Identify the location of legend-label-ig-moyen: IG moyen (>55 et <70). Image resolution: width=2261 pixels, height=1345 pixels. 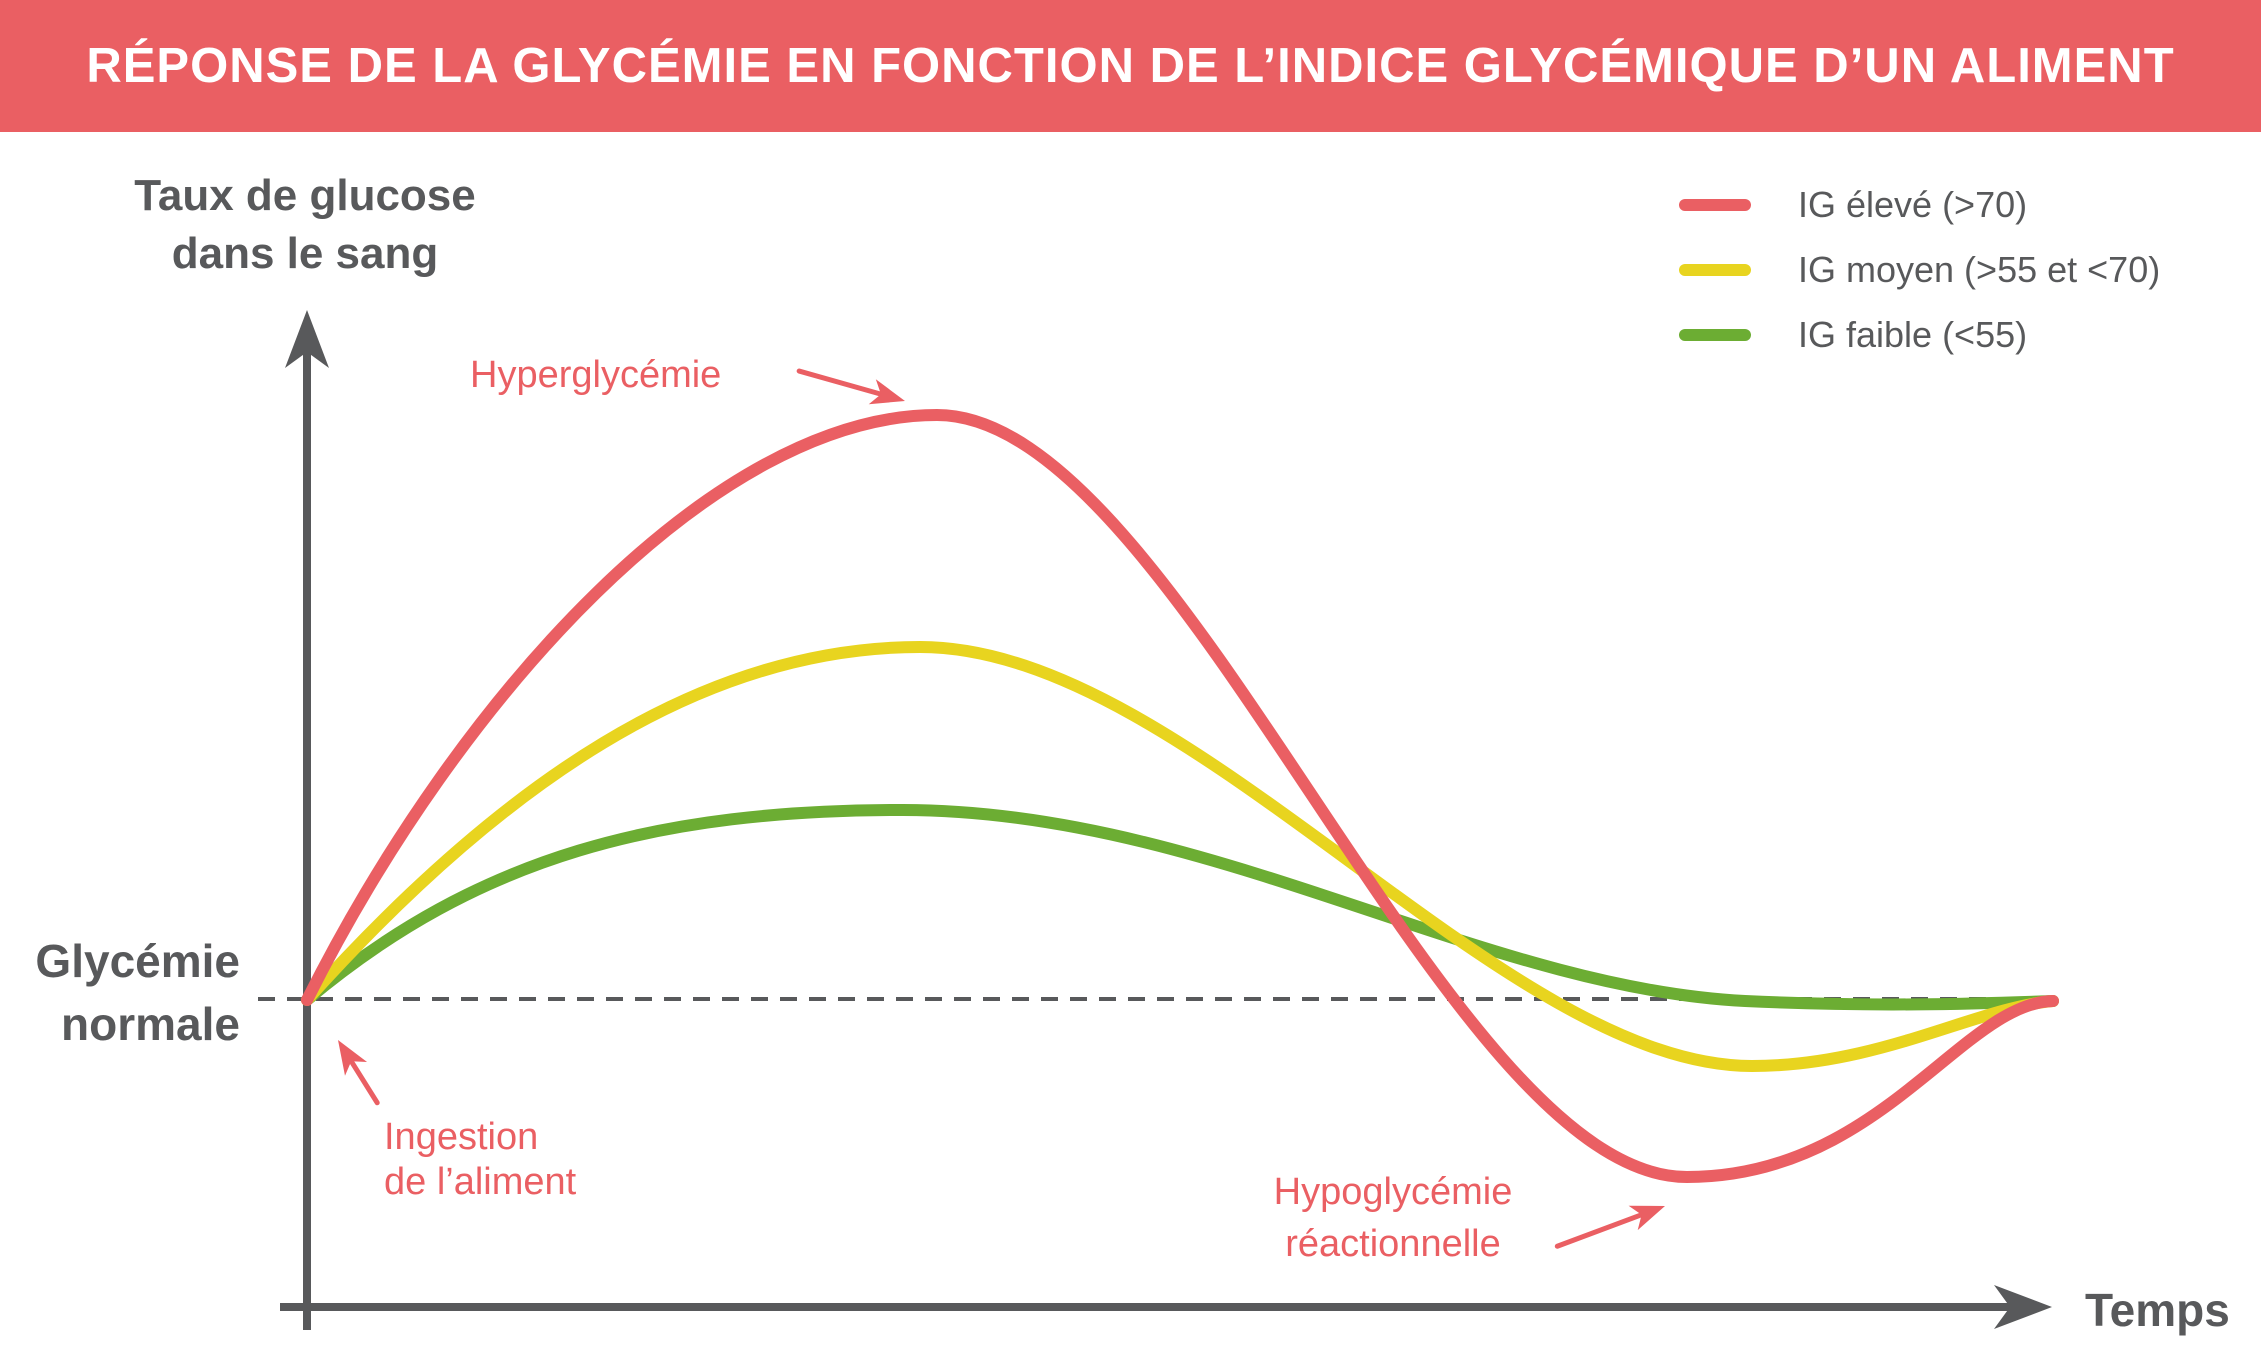
(1979, 269).